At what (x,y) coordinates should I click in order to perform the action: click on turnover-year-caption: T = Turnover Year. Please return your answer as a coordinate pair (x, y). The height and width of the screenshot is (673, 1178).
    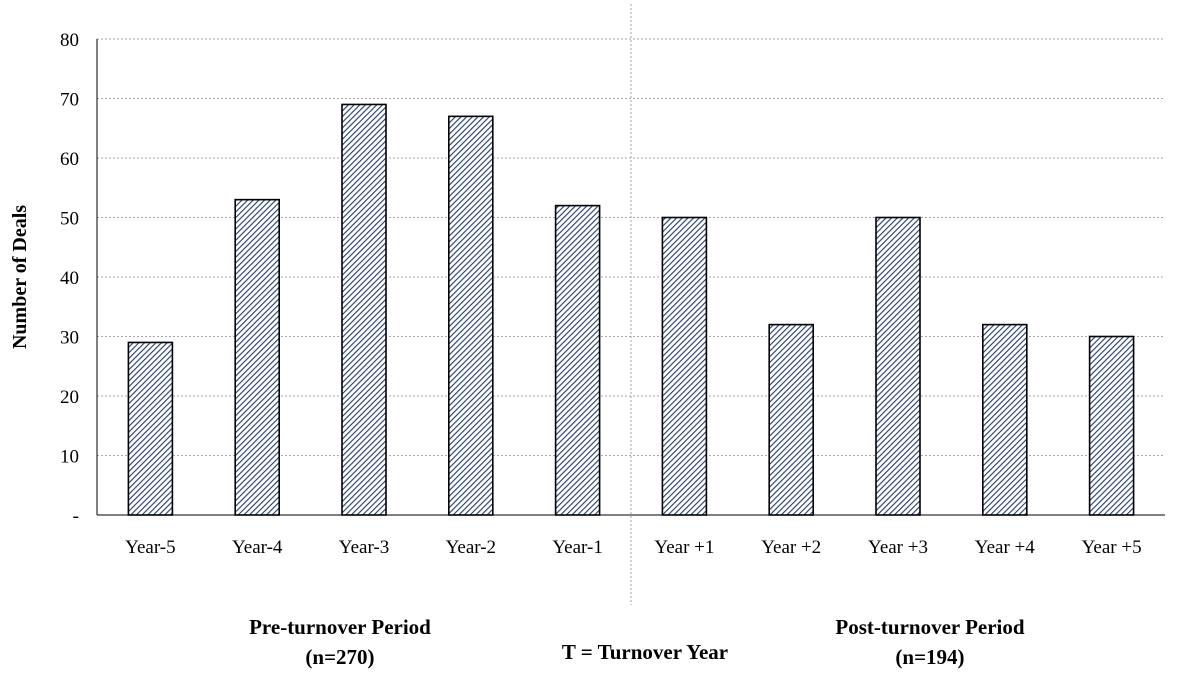
    Looking at the image, I should click on (645, 652).